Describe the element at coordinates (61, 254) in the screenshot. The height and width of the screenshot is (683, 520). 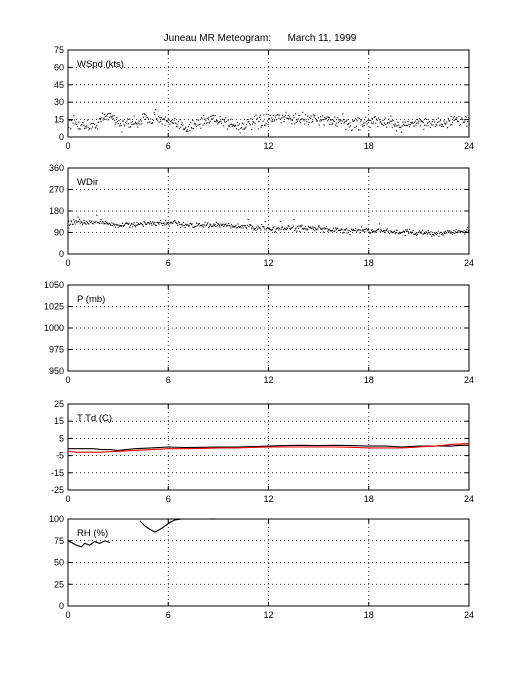
I see `wdir-y-tick-label: 0` at that location.